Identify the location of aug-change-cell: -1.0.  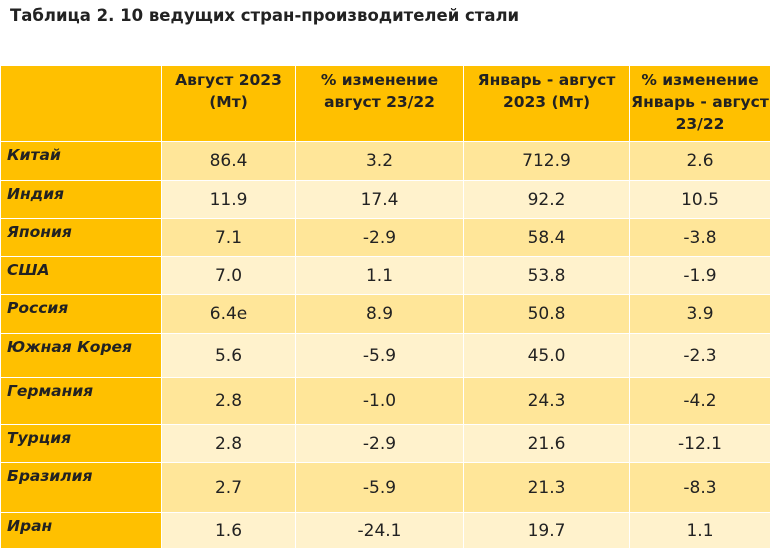
(379, 401).